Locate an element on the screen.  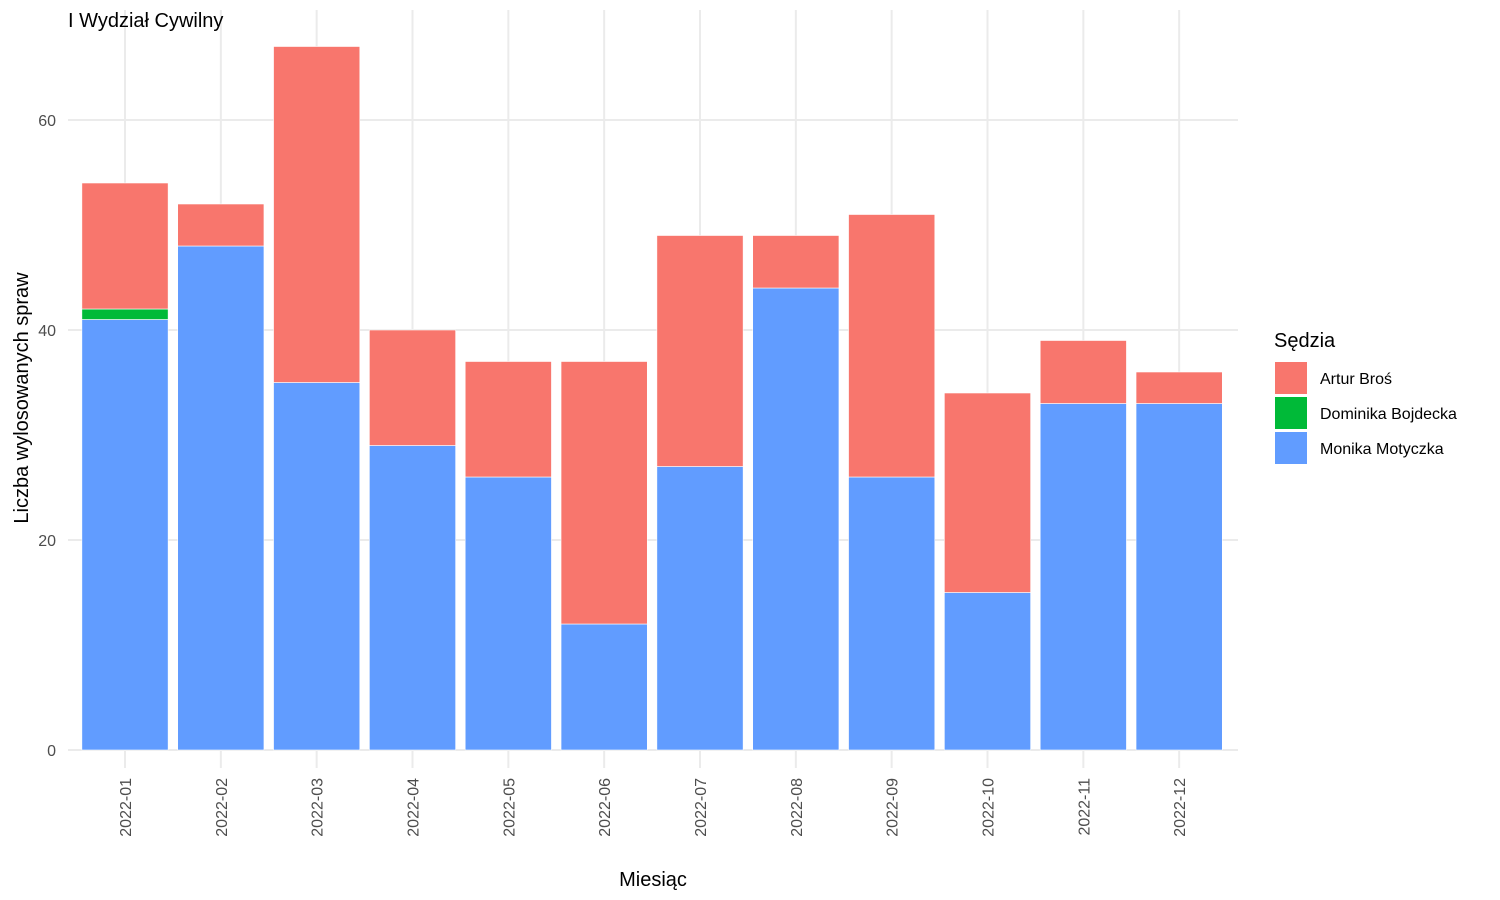
x-tick-label: 2022-07 is located at coordinates (701, 807).